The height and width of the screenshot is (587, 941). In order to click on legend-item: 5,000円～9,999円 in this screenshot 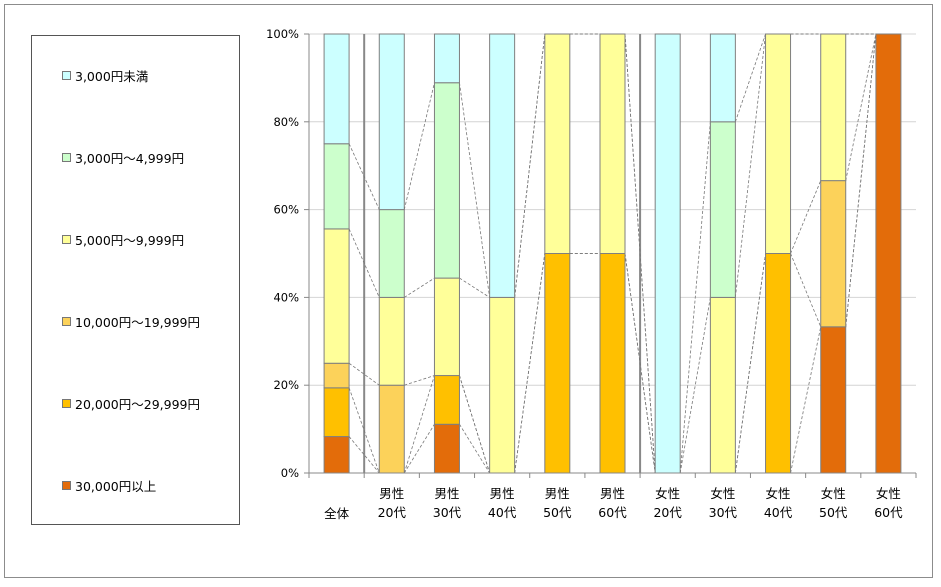, I will do `click(123, 239)`.